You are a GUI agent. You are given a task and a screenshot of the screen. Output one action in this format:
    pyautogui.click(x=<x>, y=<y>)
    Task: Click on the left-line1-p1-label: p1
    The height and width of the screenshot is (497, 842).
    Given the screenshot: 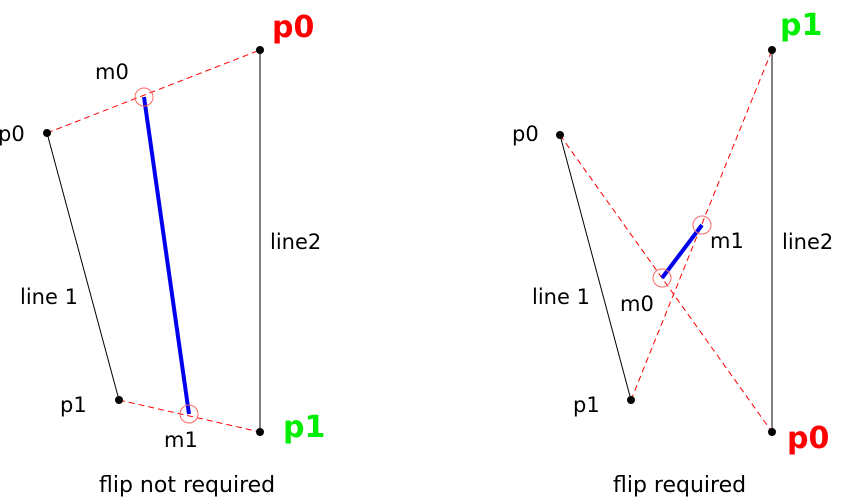 What is the action you would take?
    pyautogui.click(x=73, y=405)
    